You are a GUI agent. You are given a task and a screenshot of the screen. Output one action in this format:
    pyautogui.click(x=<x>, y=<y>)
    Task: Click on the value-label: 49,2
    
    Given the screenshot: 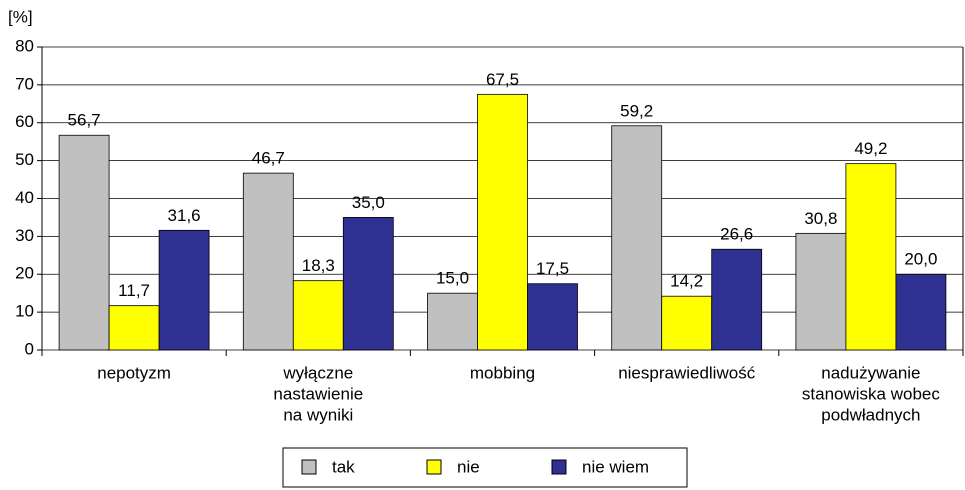 What is the action you would take?
    pyautogui.click(x=870, y=148)
    